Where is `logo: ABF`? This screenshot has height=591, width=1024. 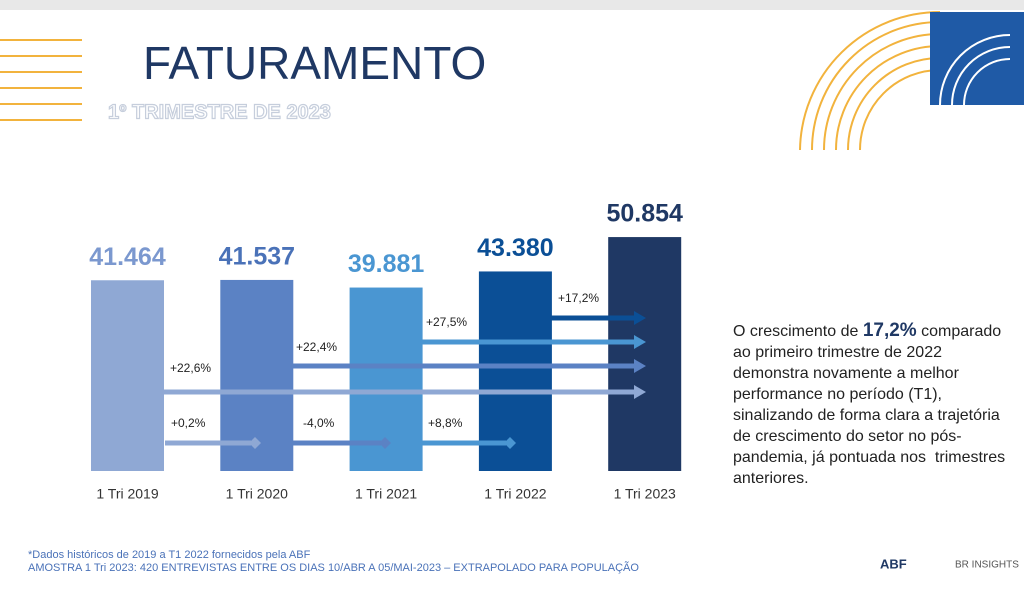 logo: ABF is located at coordinates (893, 563).